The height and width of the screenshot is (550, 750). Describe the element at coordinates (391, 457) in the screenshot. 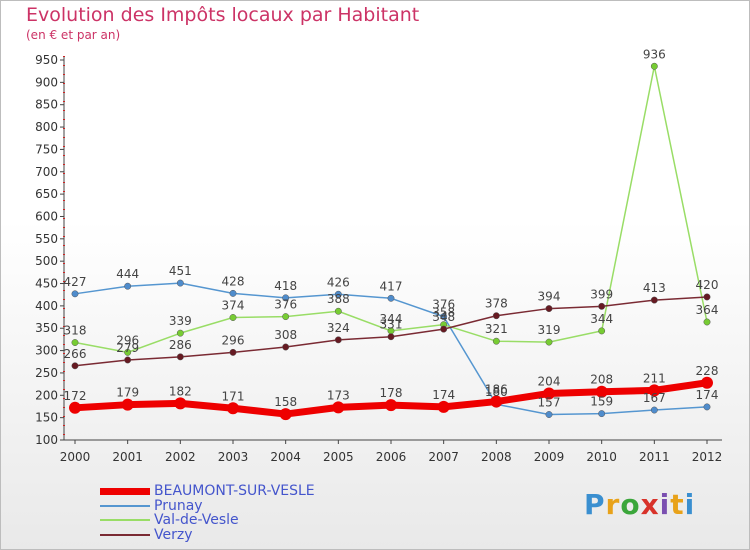

I see `x-tick-label: 2006` at that location.